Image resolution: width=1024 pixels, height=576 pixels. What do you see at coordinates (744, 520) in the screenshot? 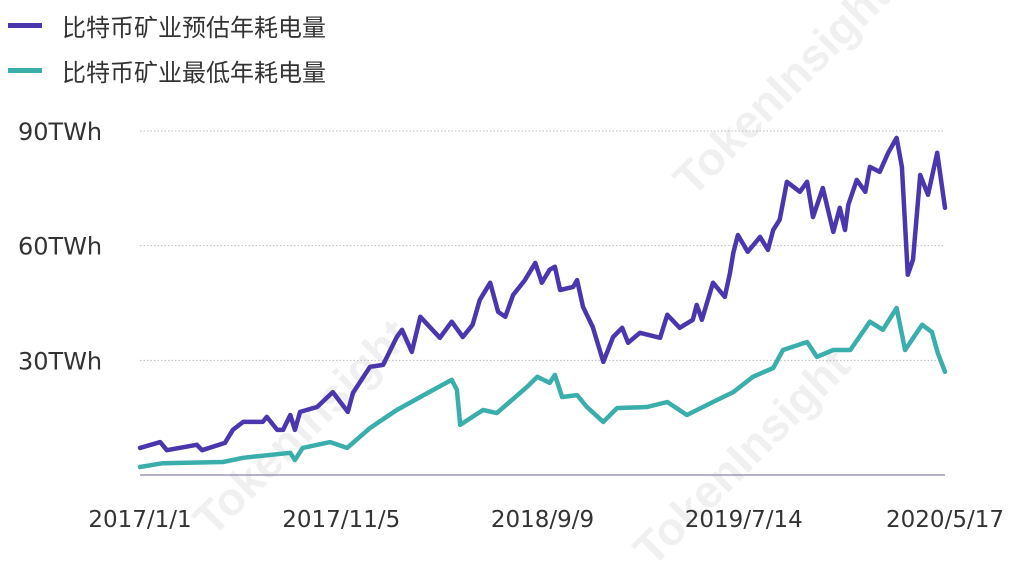
I see `x-tick-label: 2019/7/14` at bounding box center [744, 520].